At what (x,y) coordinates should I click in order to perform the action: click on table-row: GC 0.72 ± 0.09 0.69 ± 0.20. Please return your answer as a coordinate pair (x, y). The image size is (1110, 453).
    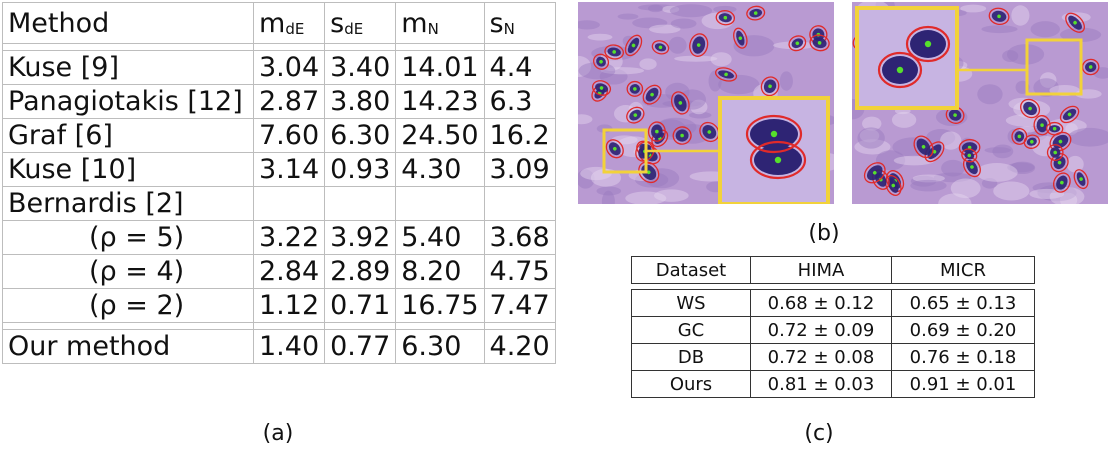
    Looking at the image, I should click on (833, 330).